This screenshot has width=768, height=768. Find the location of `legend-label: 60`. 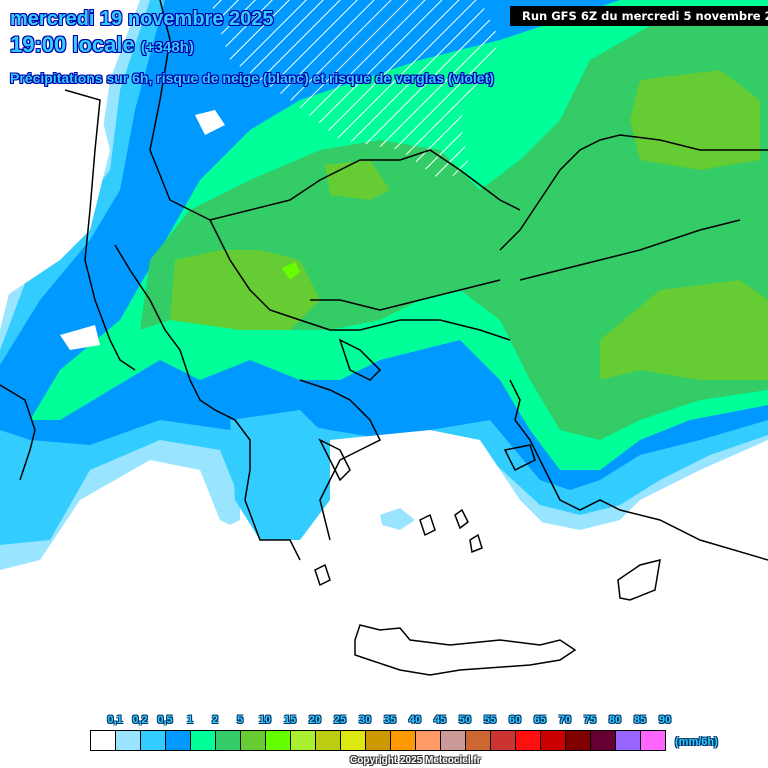

legend-label: 60 is located at coordinates (515, 720).